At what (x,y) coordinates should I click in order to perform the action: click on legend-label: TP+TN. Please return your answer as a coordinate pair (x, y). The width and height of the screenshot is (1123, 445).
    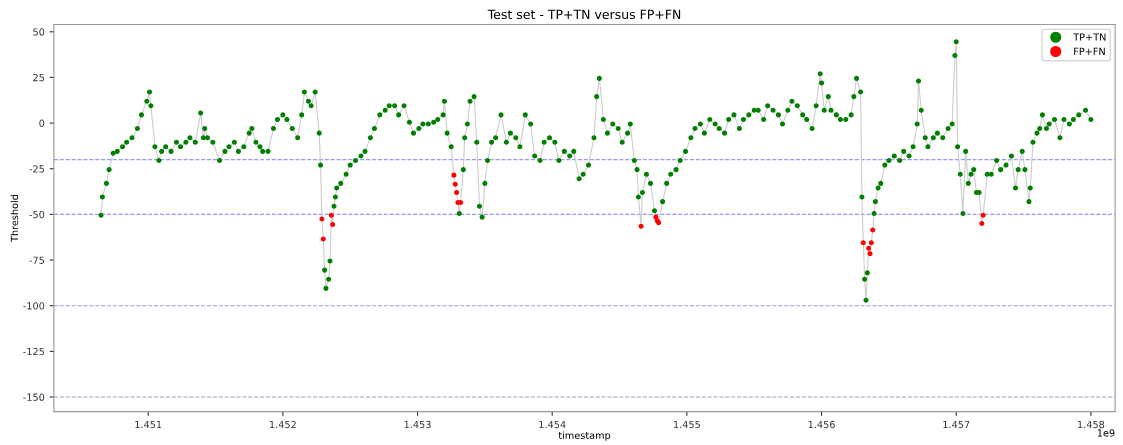
    Looking at the image, I should click on (1089, 37).